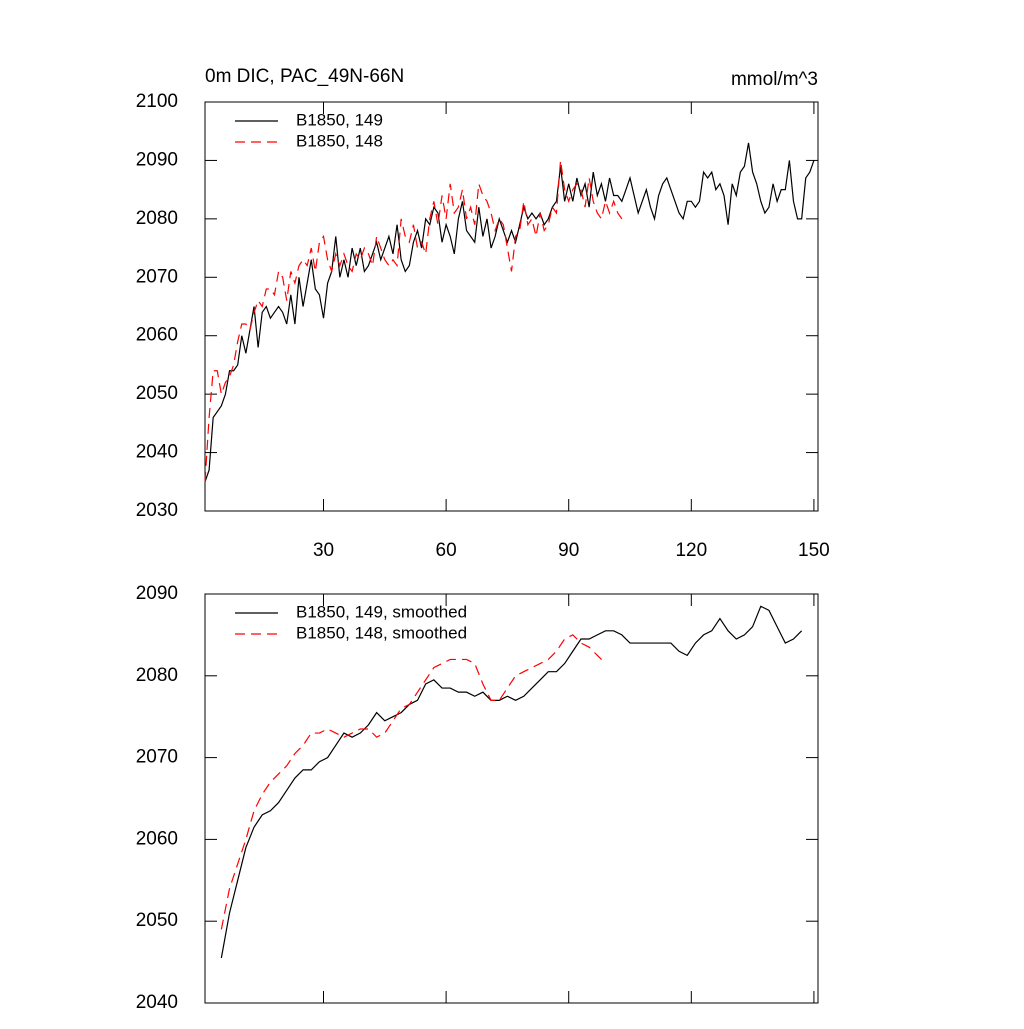 This screenshot has height=1029, width=1024. What do you see at coordinates (339, 119) in the screenshot?
I see `legend-label: B1850, 149` at bounding box center [339, 119].